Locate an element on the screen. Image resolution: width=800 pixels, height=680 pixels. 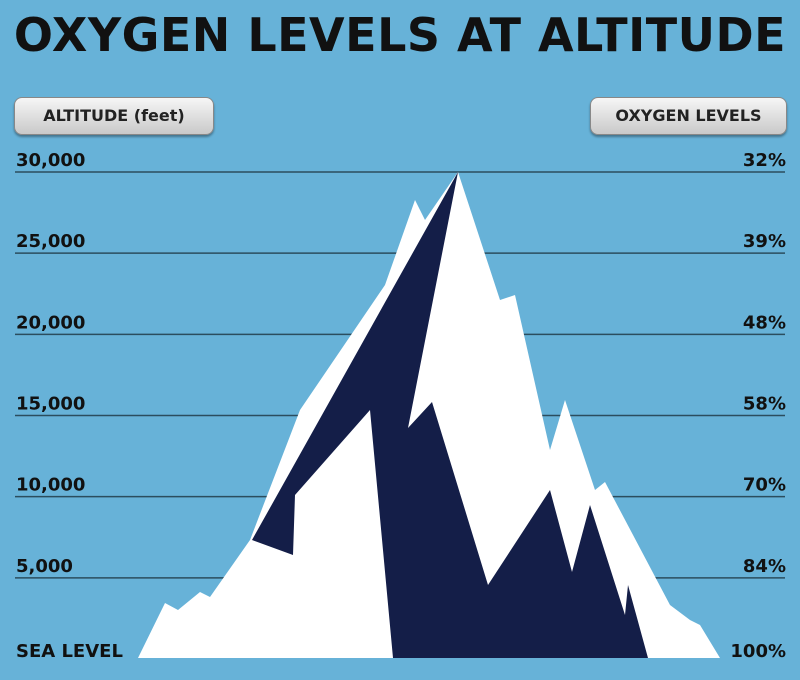
oxygen-label: 70% is located at coordinates (764, 485).